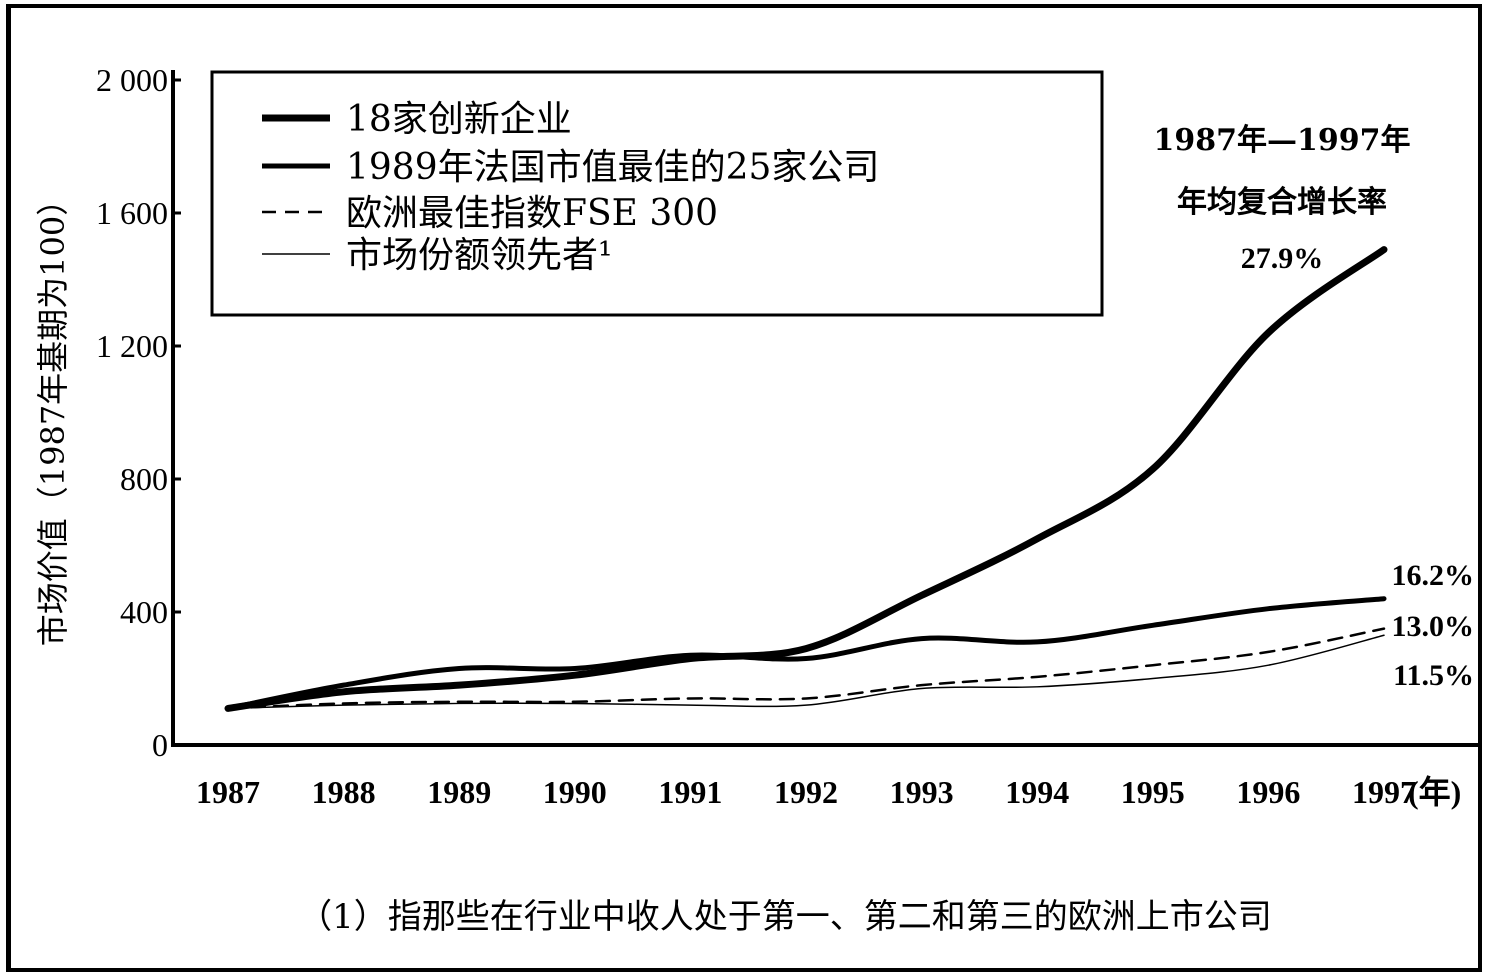 This screenshot has width=1488, height=978. Describe the element at coordinates (575, 792) in the screenshot. I see `x-tick-label: 1990` at that location.